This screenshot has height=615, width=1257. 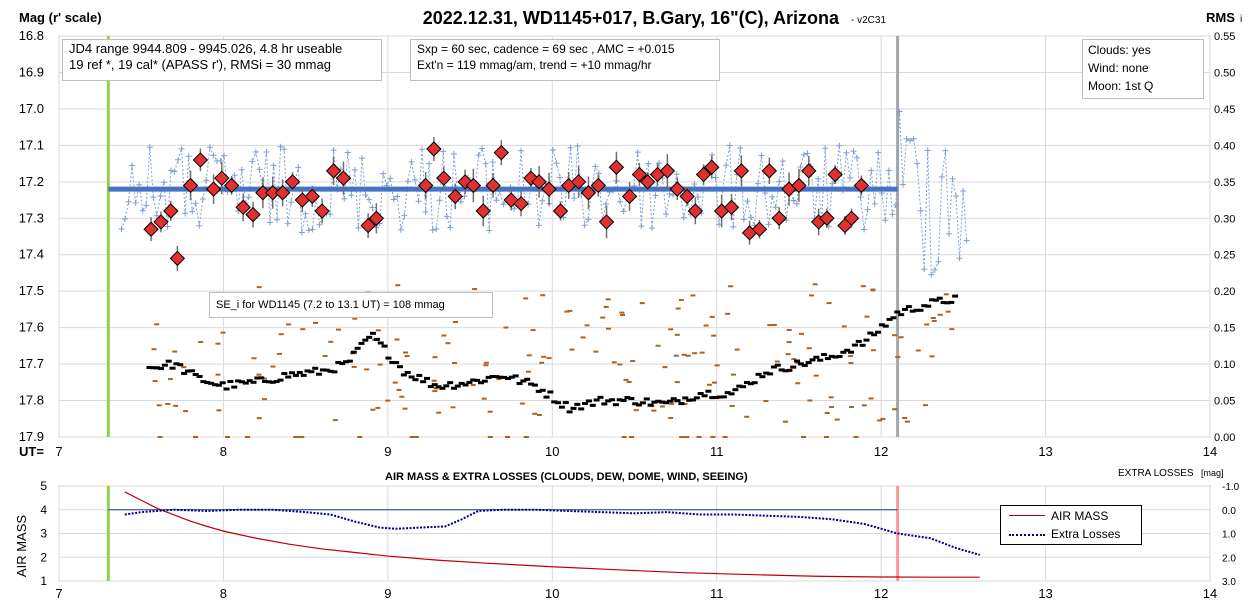 I want to click on info-box-exposure-line2: Ext'n = 119 mmag/am, trend = +10 mmag/hr, so click(x=534, y=65).